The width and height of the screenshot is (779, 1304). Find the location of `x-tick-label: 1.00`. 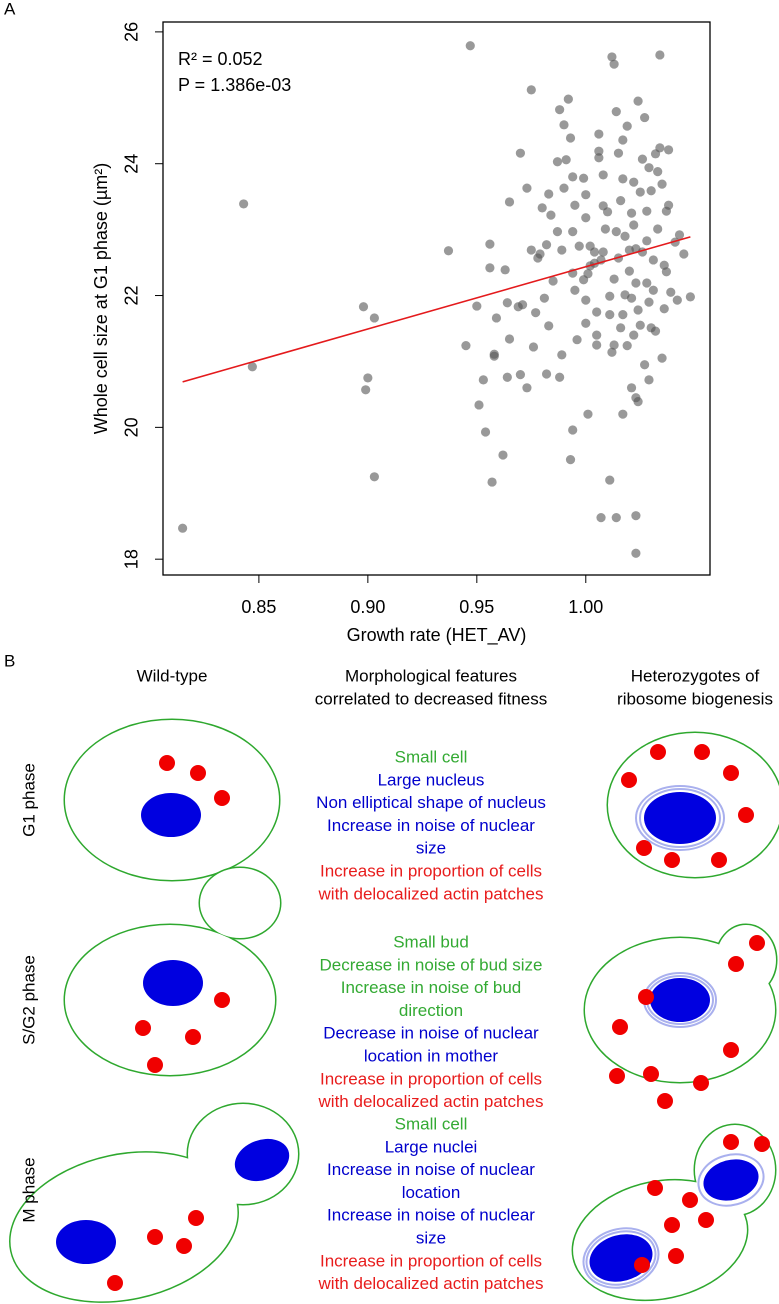

x-tick-label: 1.00 is located at coordinates (585, 607).